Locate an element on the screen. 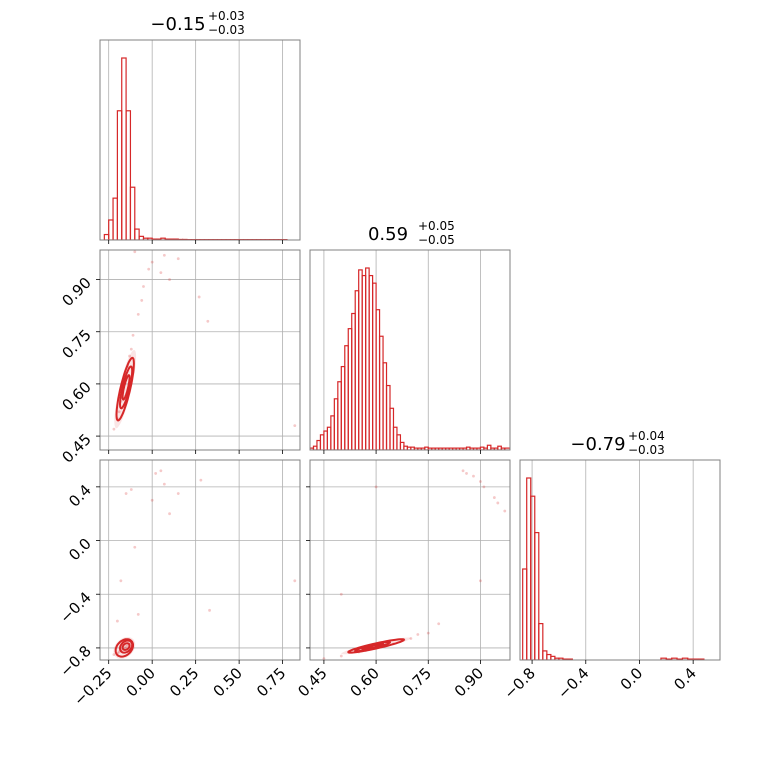 Image resolution: width=760 pixels, height=760 pixels. scatter-param1-param2: 0.45 0.60 0.75 0.90 is located at coordinates (179, 358).